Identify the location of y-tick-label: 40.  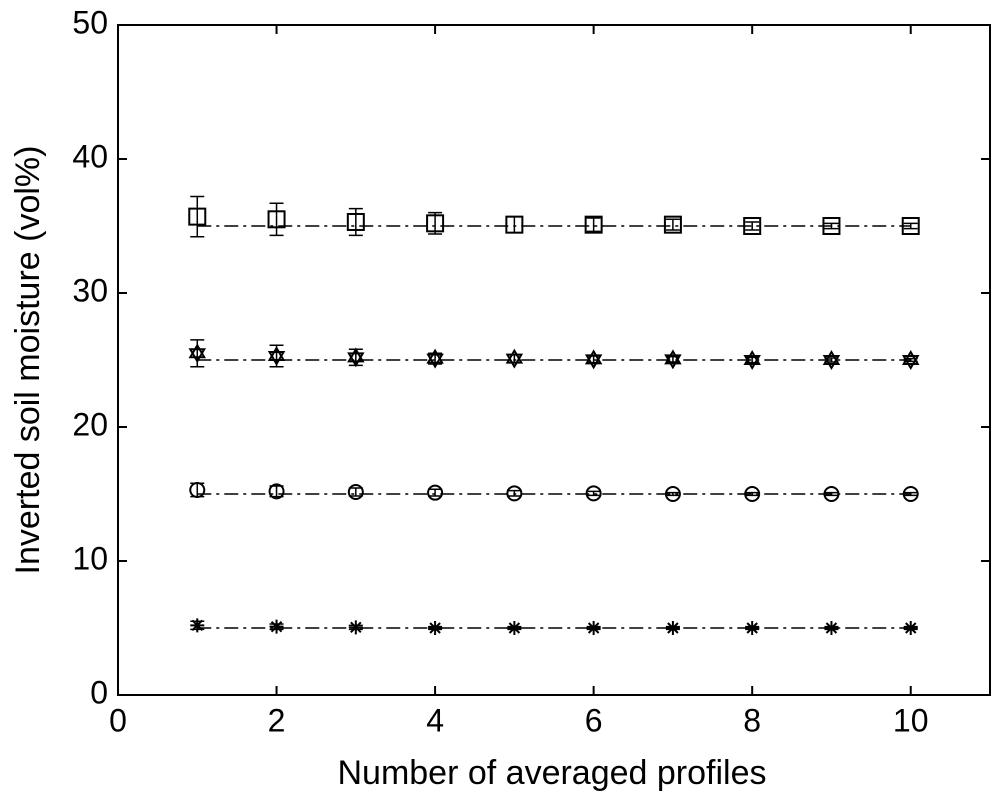
(90, 156).